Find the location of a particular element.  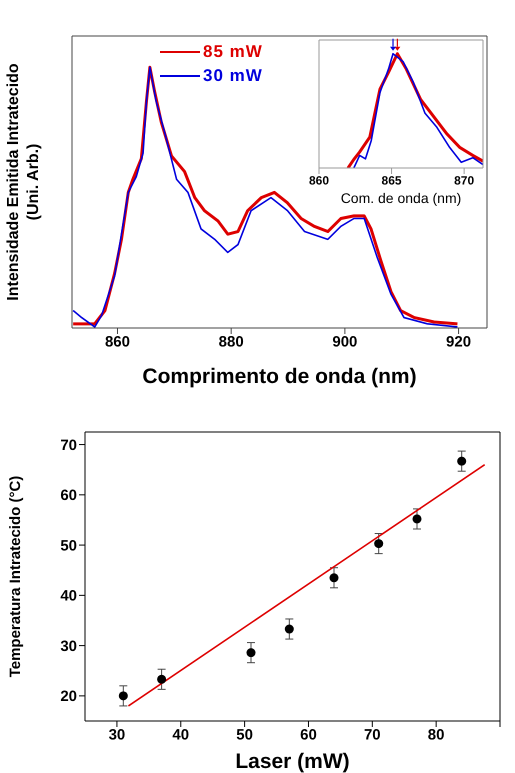

y-tick-label: 20 is located at coordinates (68, 697).